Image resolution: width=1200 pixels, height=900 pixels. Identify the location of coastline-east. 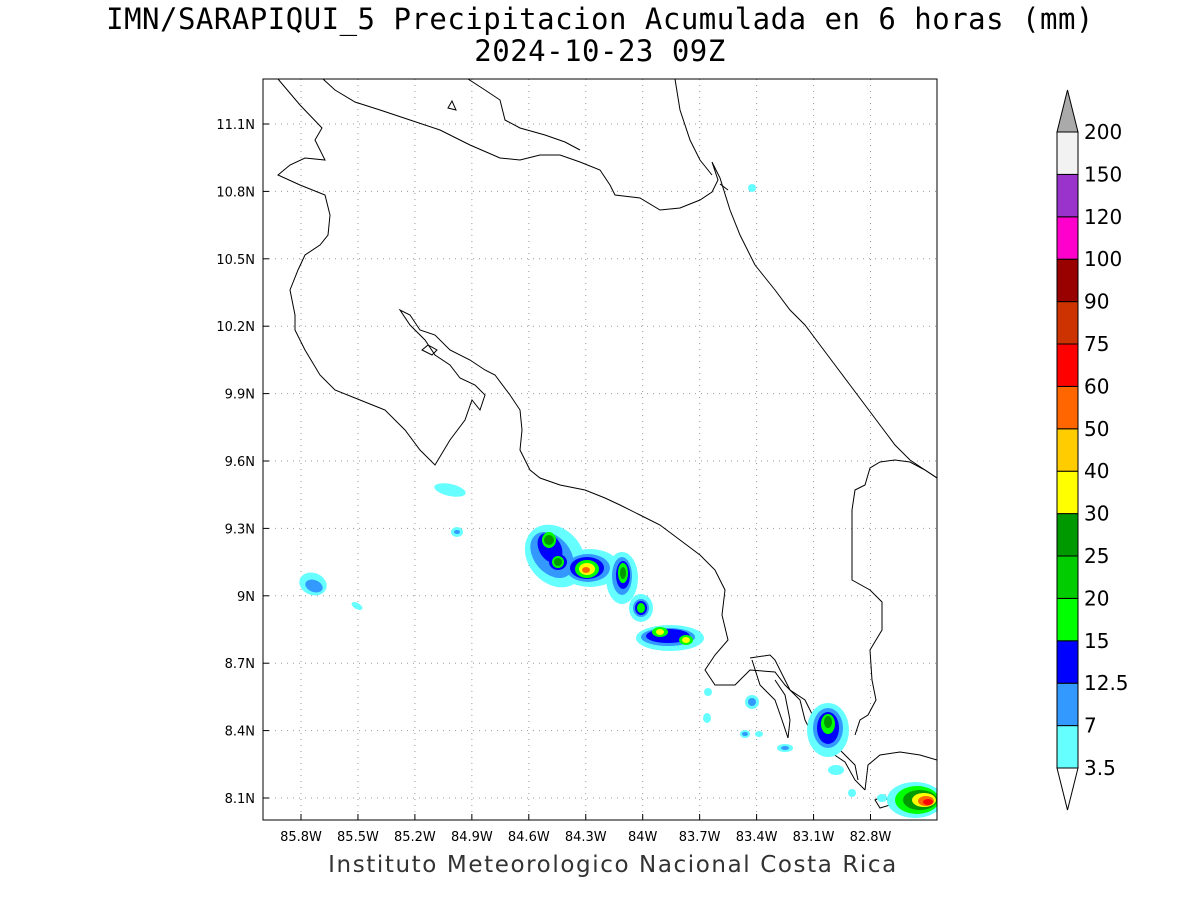
(693, 127).